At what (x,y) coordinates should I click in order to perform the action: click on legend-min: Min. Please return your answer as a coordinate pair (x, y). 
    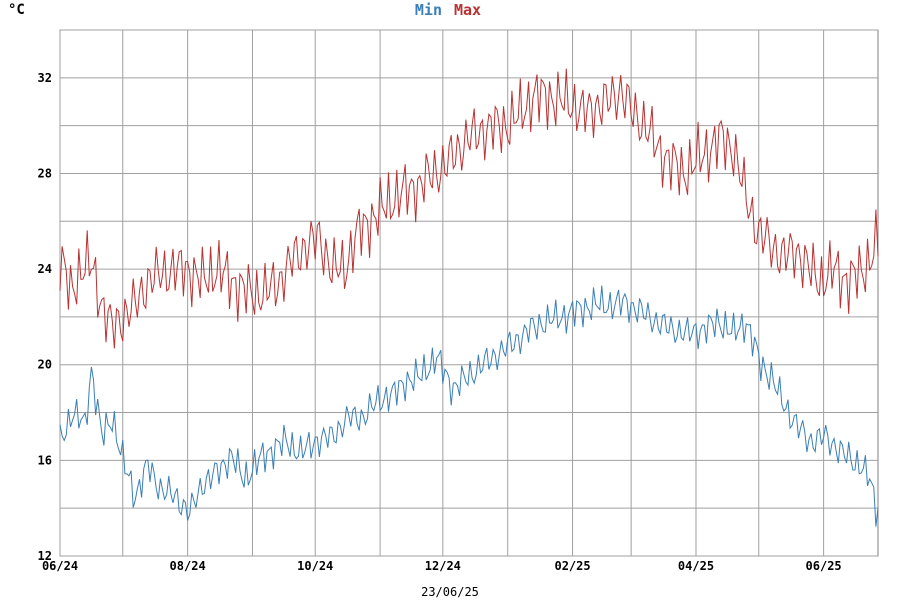
    Looking at the image, I should click on (428, 10).